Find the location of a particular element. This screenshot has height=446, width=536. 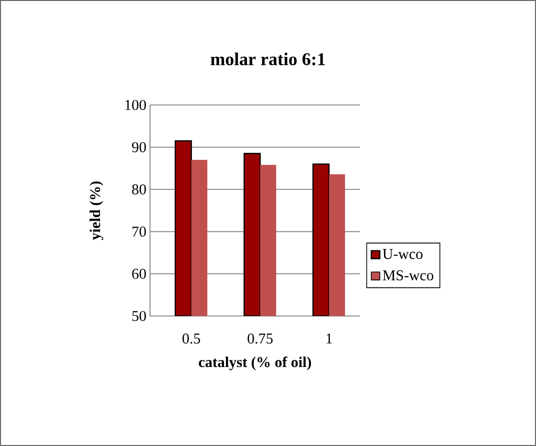

y-tick-label: 90 is located at coordinates (139, 147).